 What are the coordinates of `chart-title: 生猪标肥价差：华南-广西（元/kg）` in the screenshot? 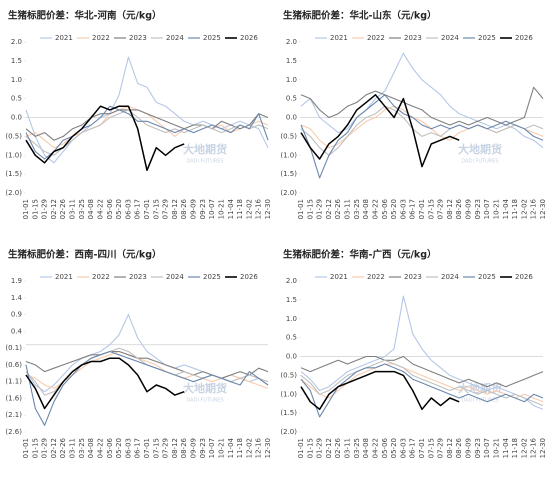 It's located at (360, 255).